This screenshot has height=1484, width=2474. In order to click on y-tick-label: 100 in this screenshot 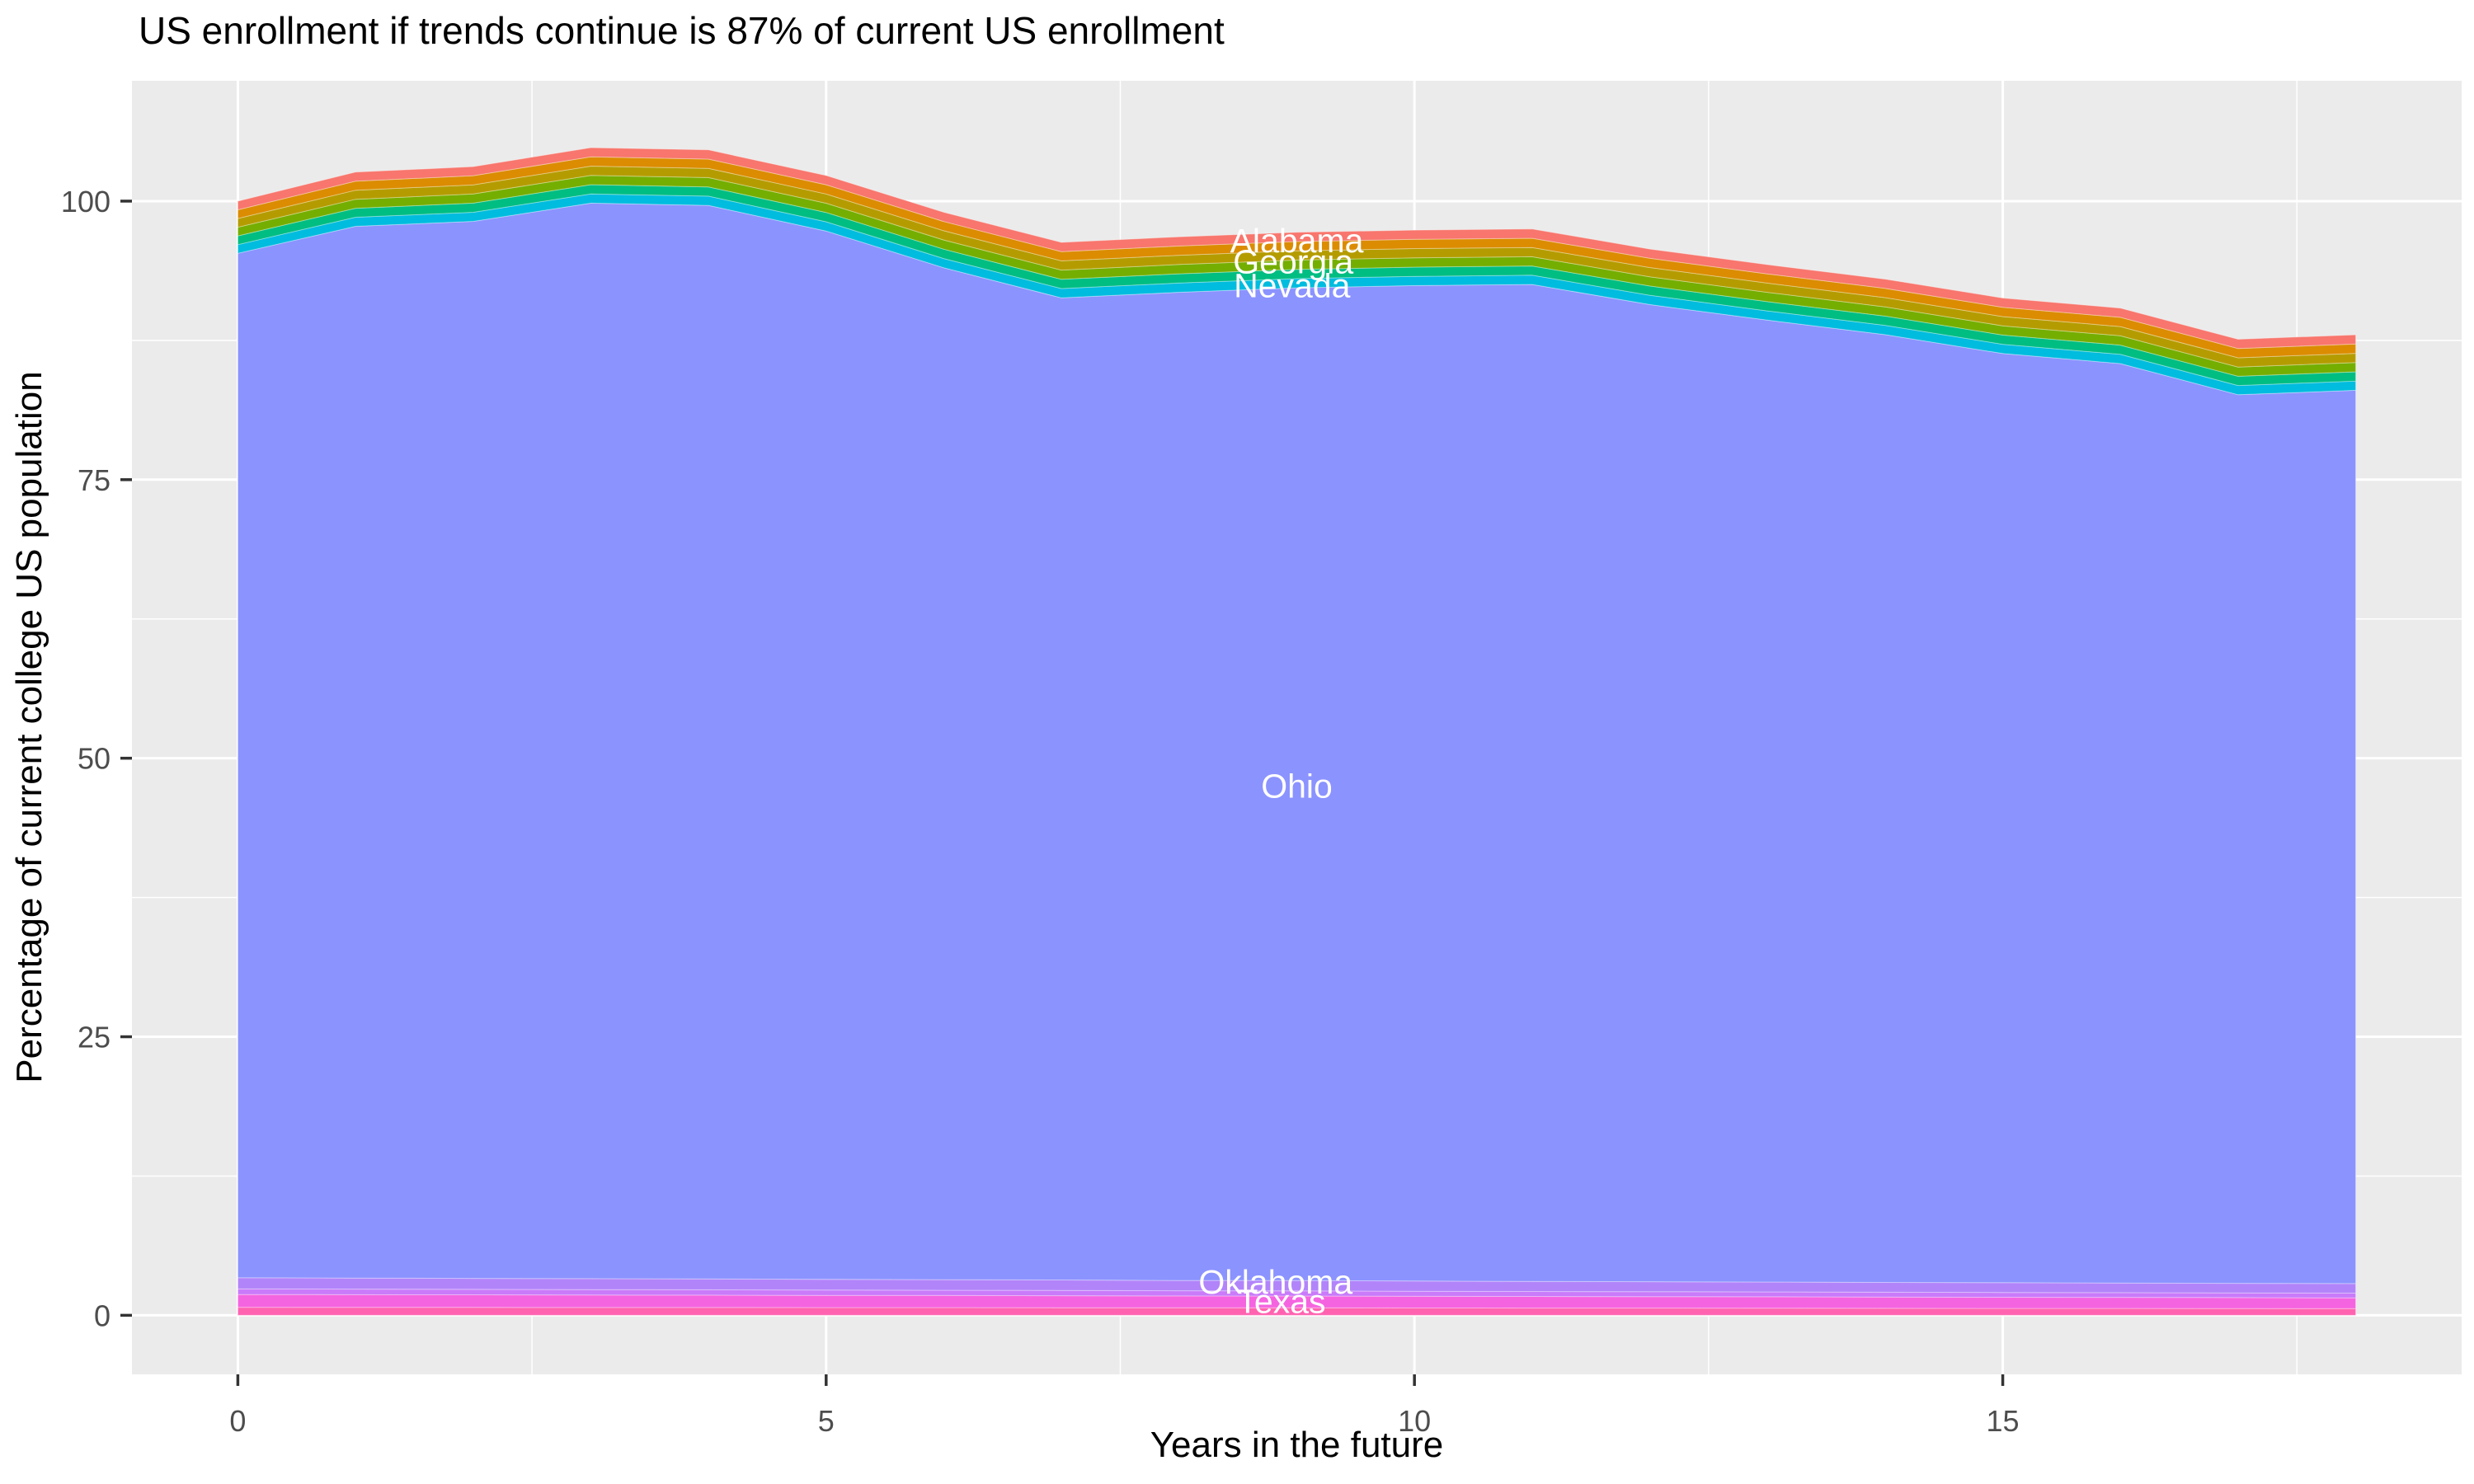, I will do `click(86, 201)`.